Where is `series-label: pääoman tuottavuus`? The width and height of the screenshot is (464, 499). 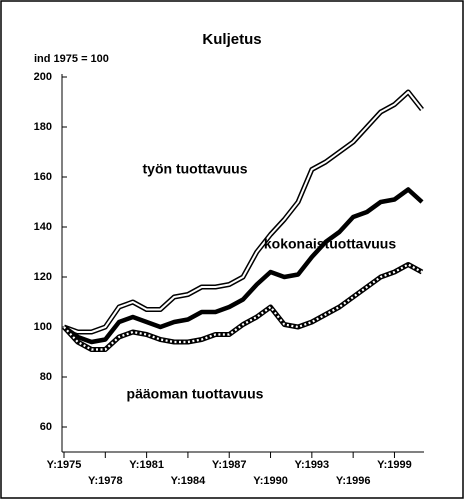
series-label: pääoman tuottavuus is located at coordinates (195, 394).